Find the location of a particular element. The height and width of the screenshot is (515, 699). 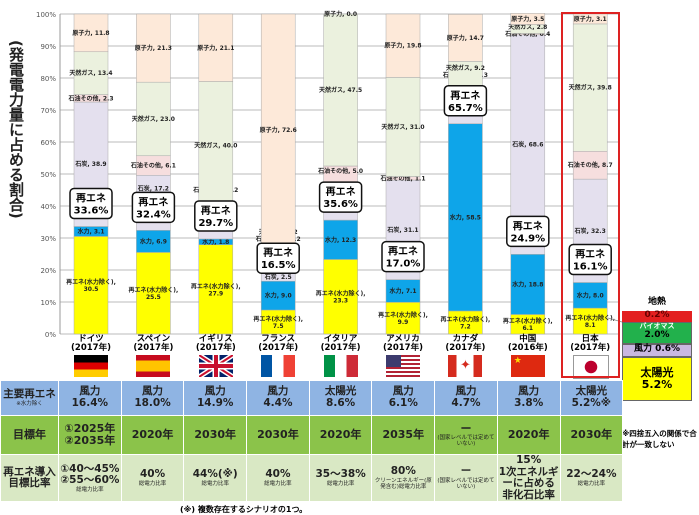

country-label: ドイツ (2017年) is located at coordinates (91, 343).